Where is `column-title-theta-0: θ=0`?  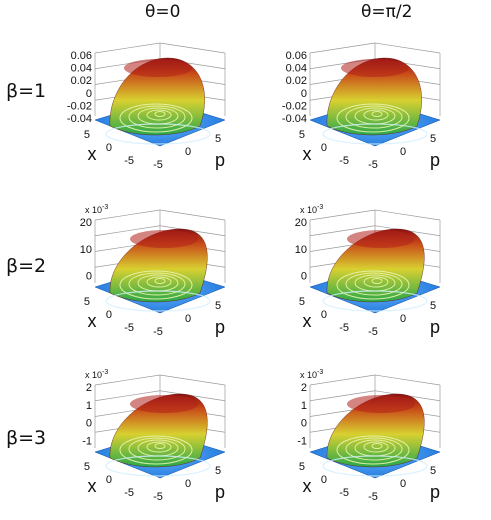 column-title-theta-0: θ=0 is located at coordinates (163, 12).